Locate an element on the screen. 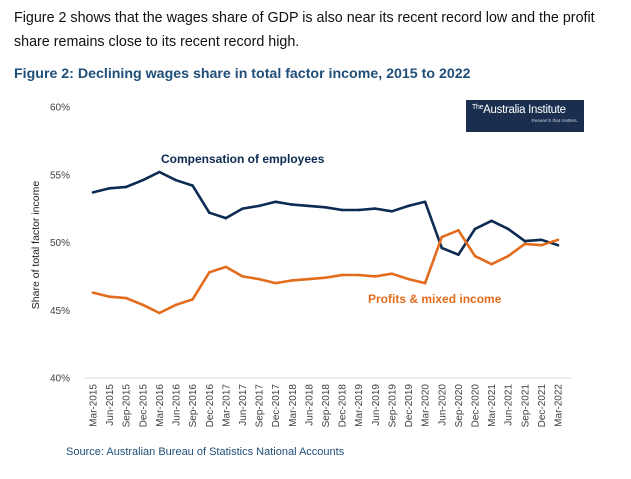 Image resolution: width=631 pixels, height=479 pixels. x-tick-label: Mar-2022 is located at coordinates (559, 405).